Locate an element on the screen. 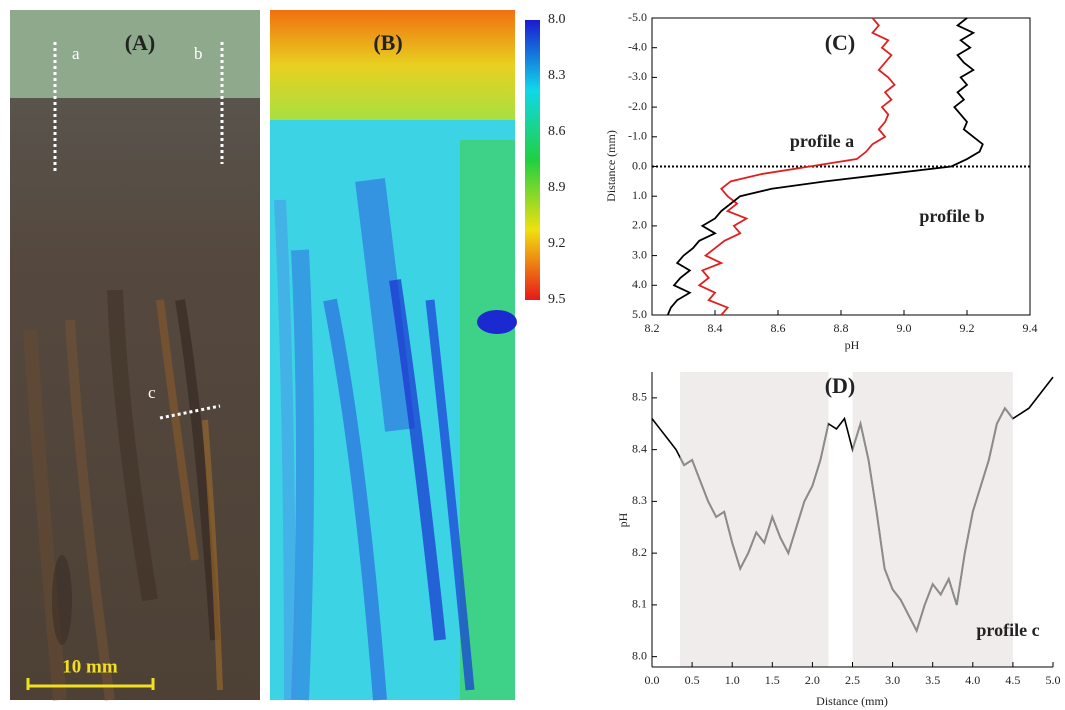 The height and width of the screenshot is (710, 1065). annotation: profile c is located at coordinates (1007, 630).